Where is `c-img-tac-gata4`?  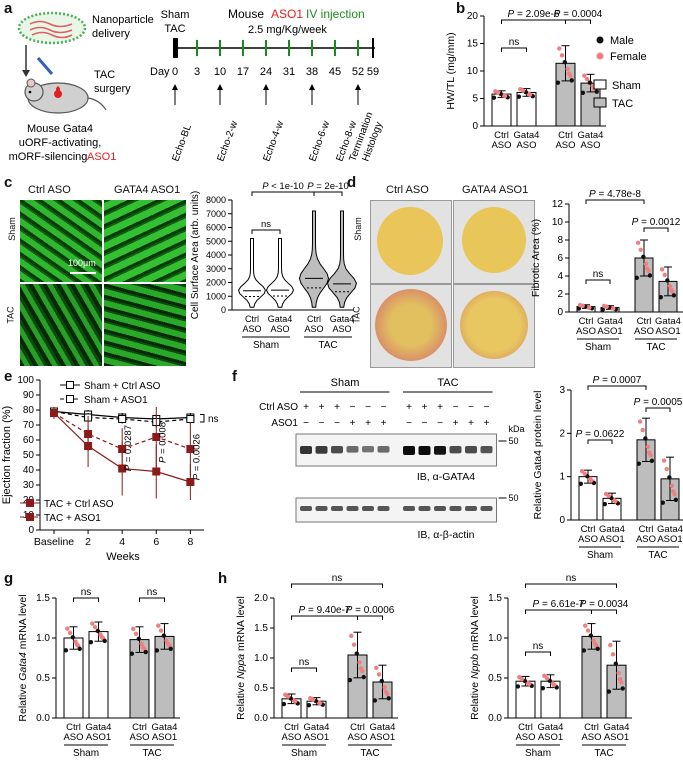
c-img-tac-gata4 is located at coordinates (145, 325).